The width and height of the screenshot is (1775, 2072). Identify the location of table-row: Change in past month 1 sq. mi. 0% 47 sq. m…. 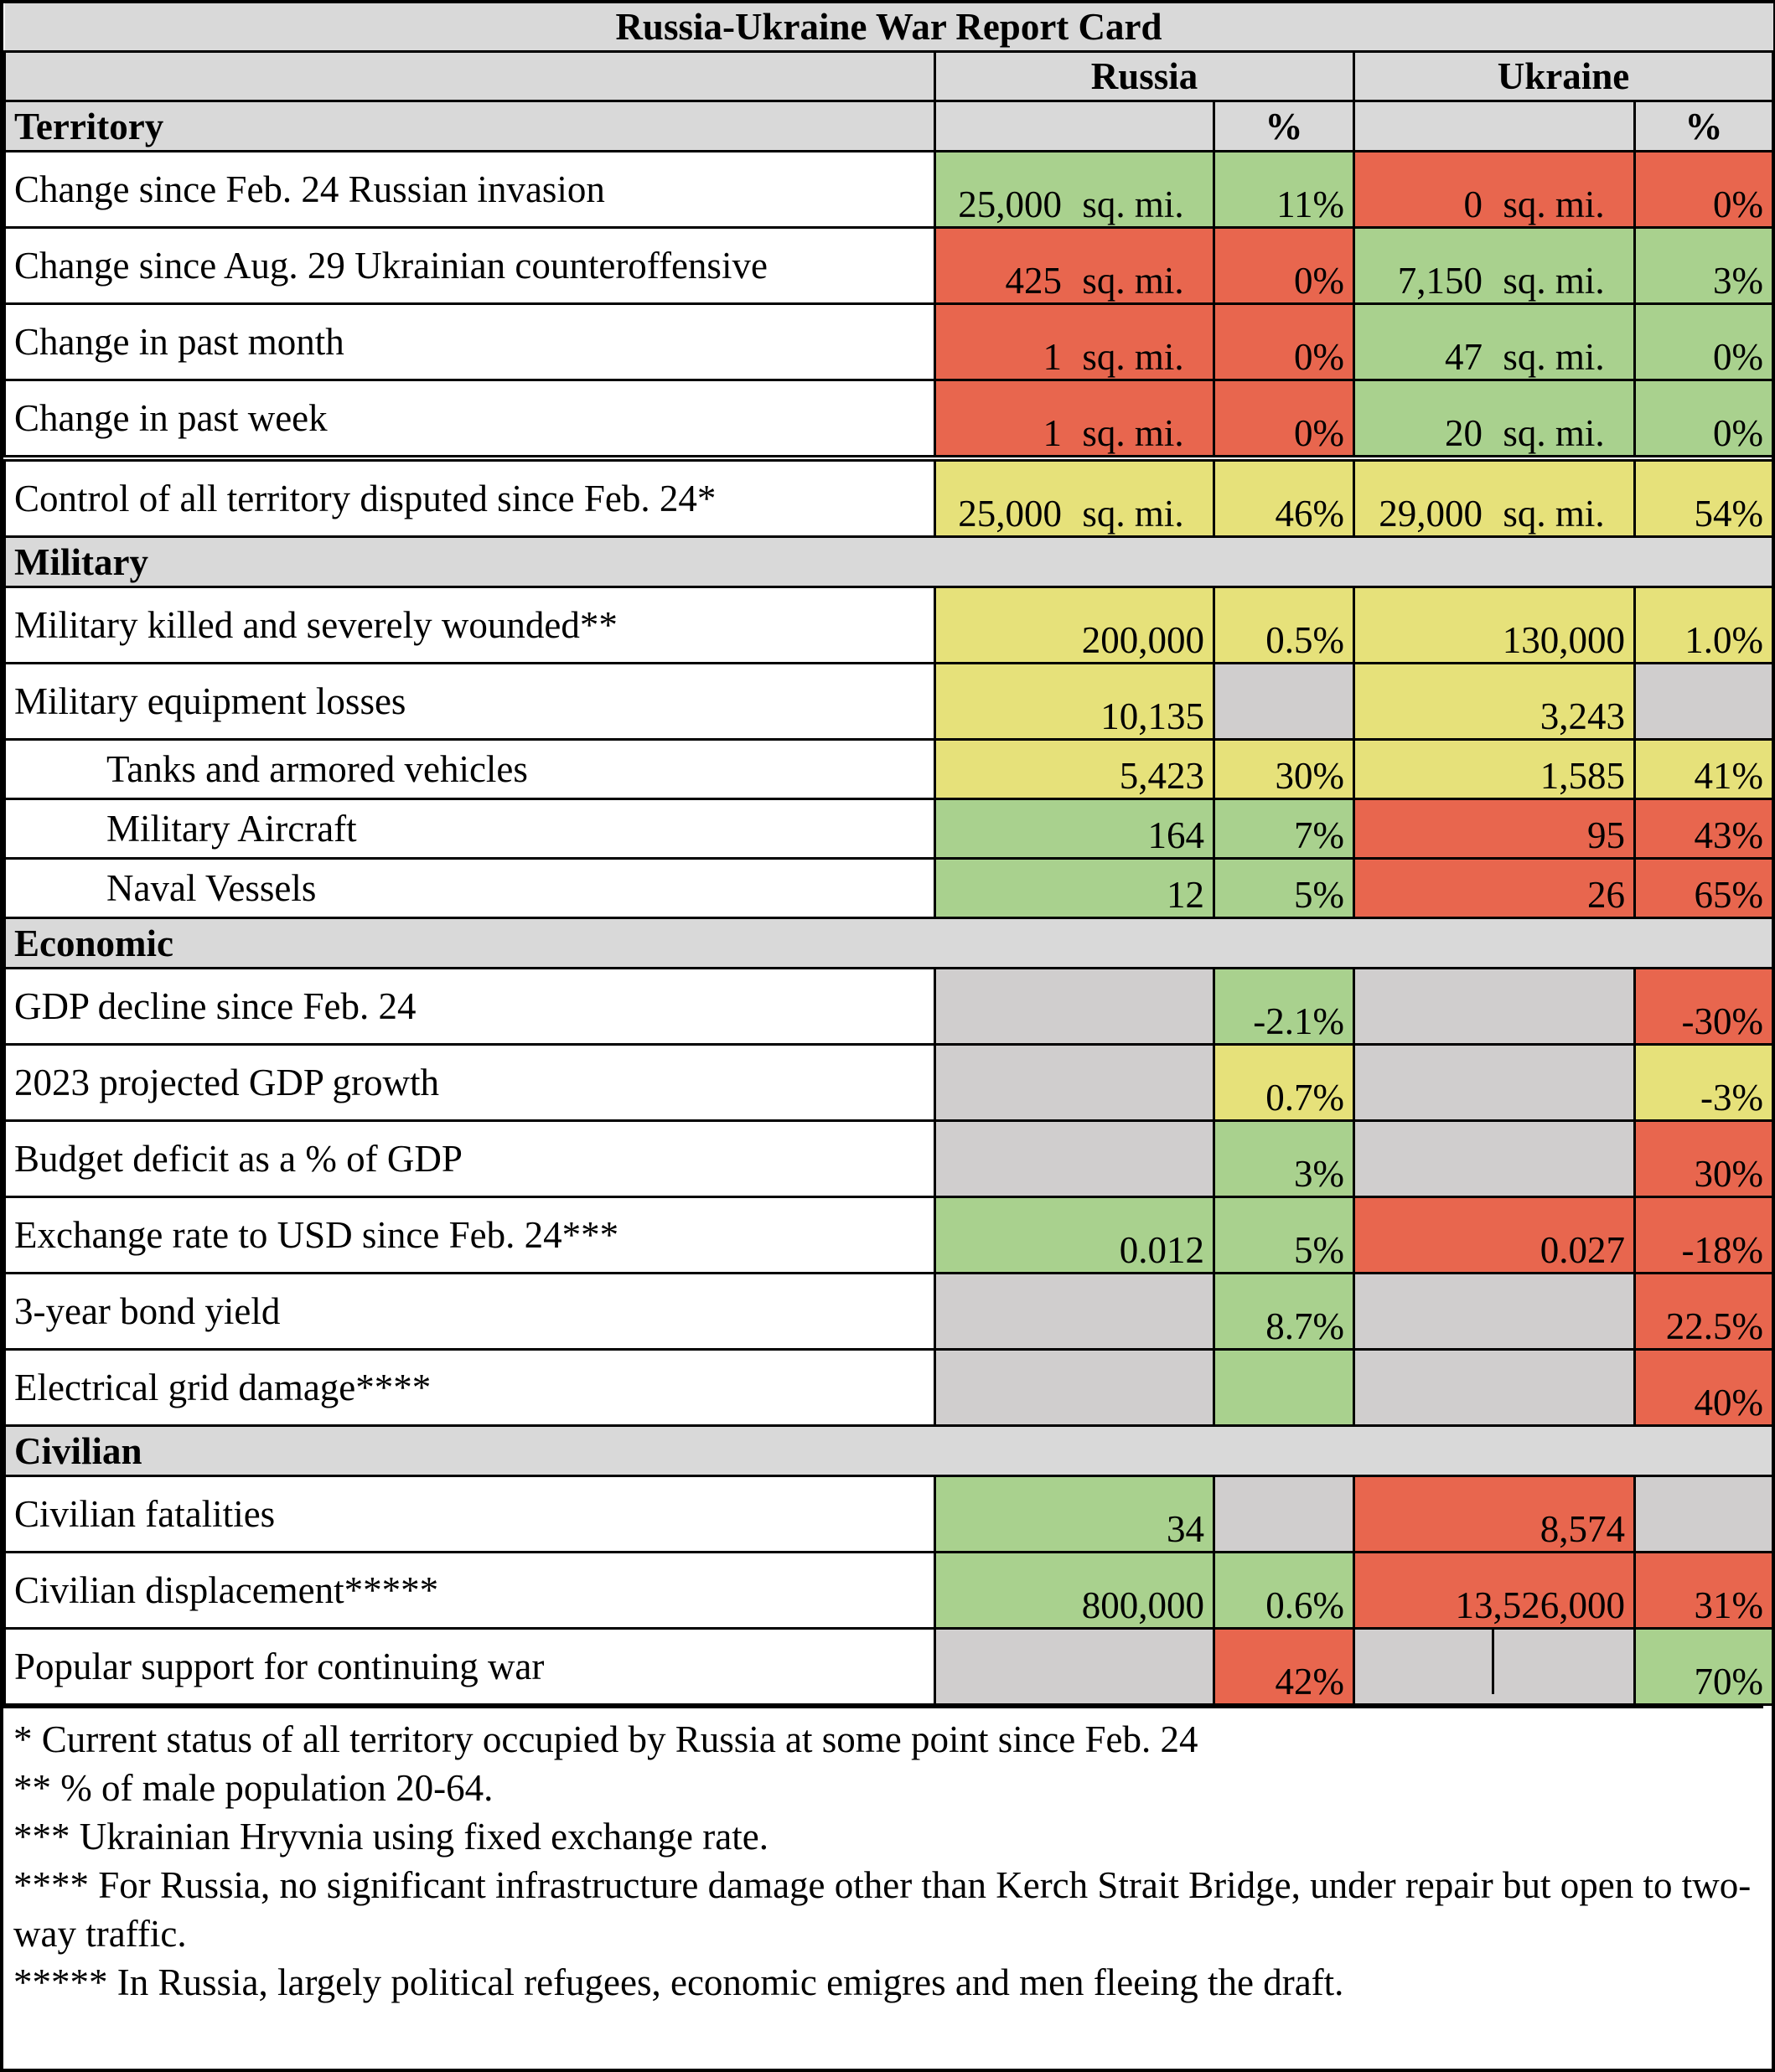
(888, 341).